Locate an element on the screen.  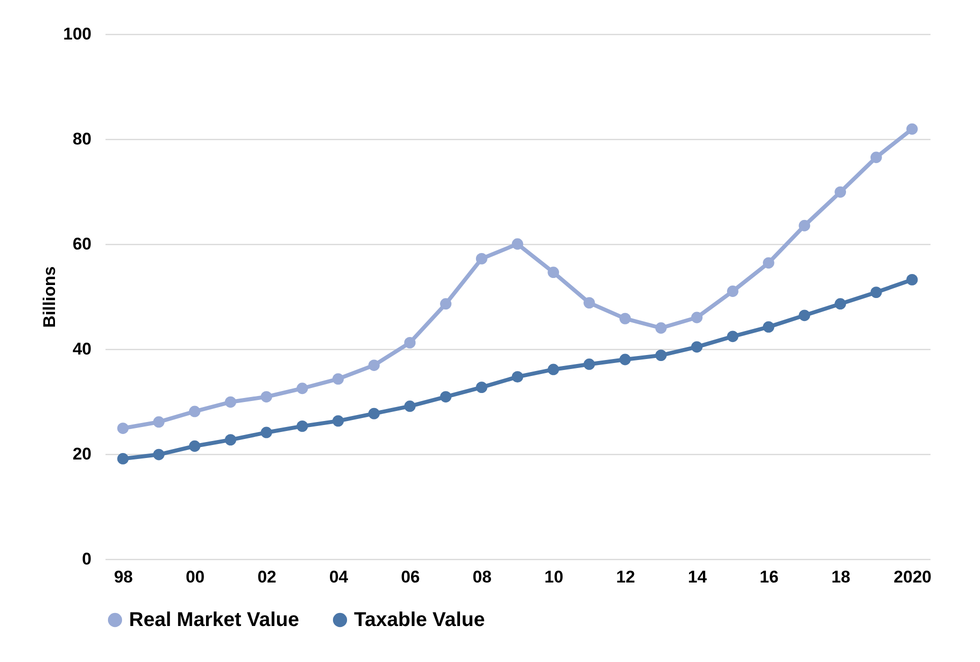
y-tick-label: 80 is located at coordinates (82, 139).